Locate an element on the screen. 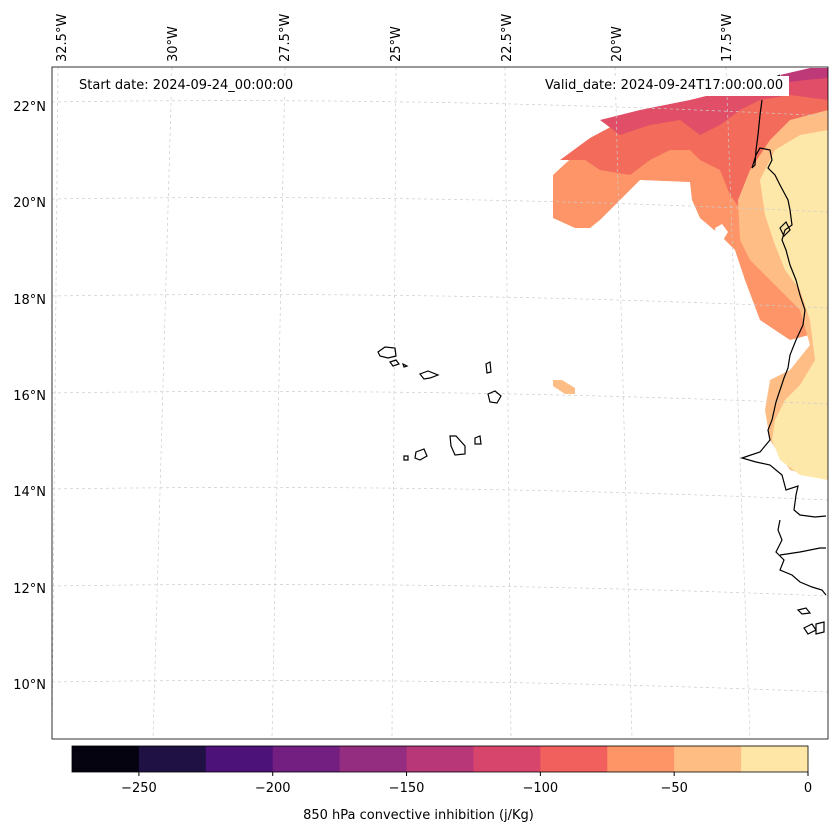 The image size is (837, 836). lat-label: 18°N is located at coordinates (29, 300).